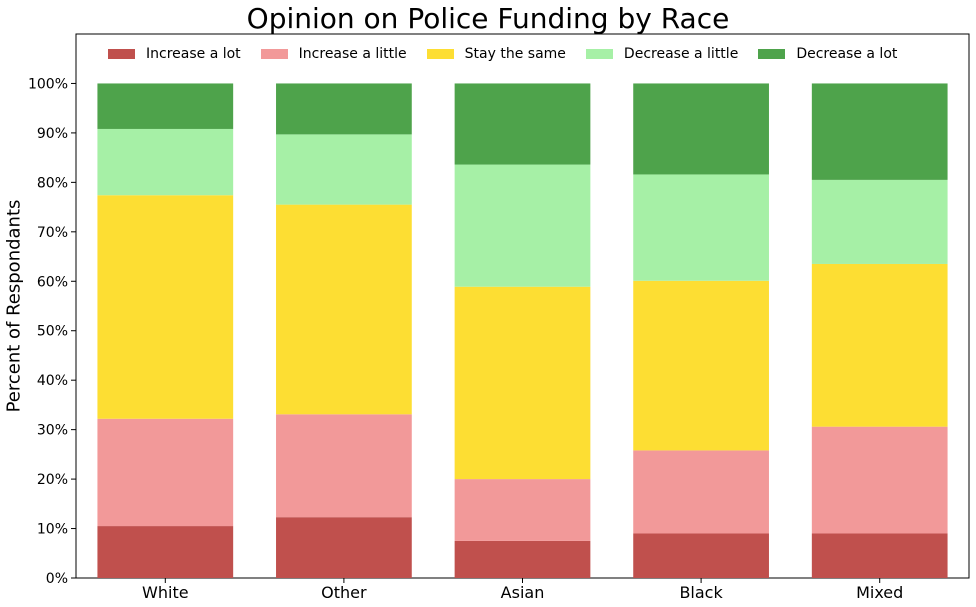  What do you see at coordinates (344, 592) in the screenshot?
I see `x-tick-label: Other` at bounding box center [344, 592].